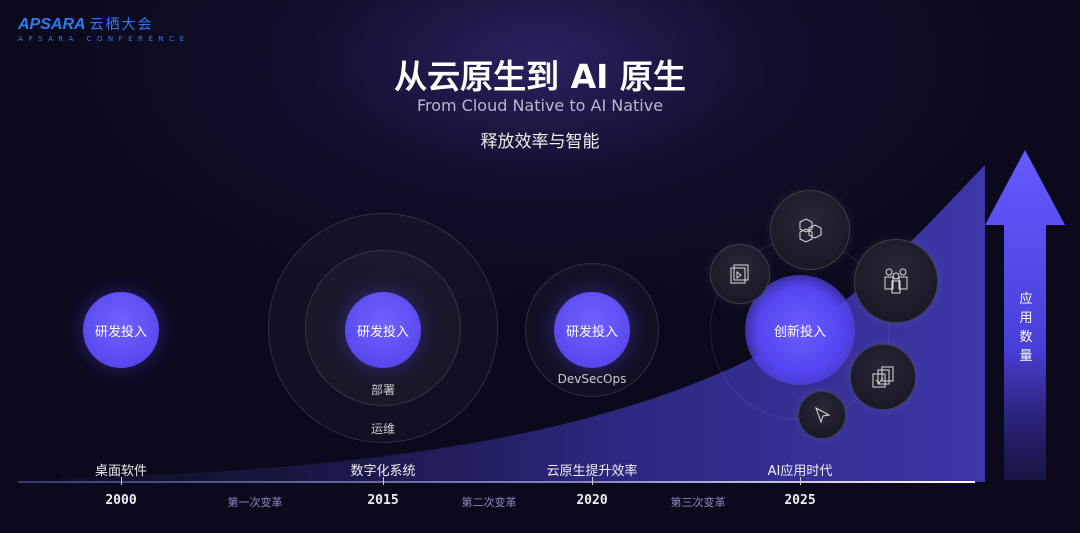 This screenshot has height=533, width=1080. Describe the element at coordinates (383, 390) in the screenshot. I see `ring-label-deploy: 部署` at that location.